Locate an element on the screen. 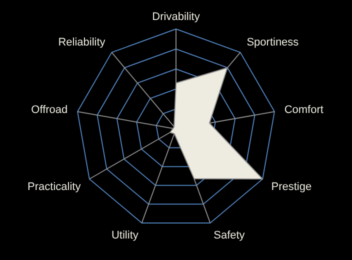 The height and width of the screenshot is (260, 352). spoke-label: Offroad is located at coordinates (49, 110).